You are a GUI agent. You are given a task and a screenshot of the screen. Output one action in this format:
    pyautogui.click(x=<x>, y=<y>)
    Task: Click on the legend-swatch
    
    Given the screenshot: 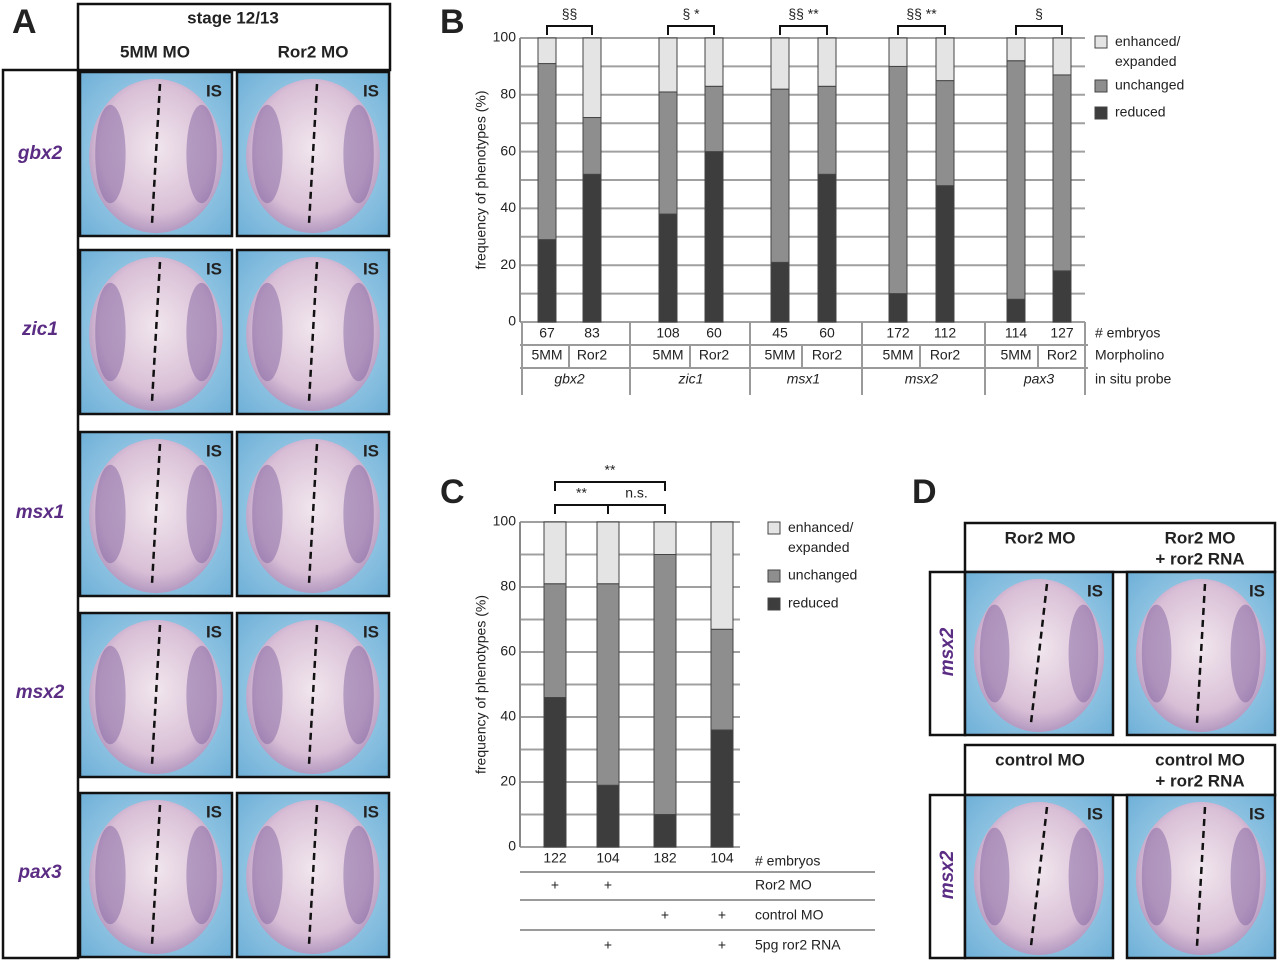 What is the action you would take?
    pyautogui.click(x=774, y=576)
    